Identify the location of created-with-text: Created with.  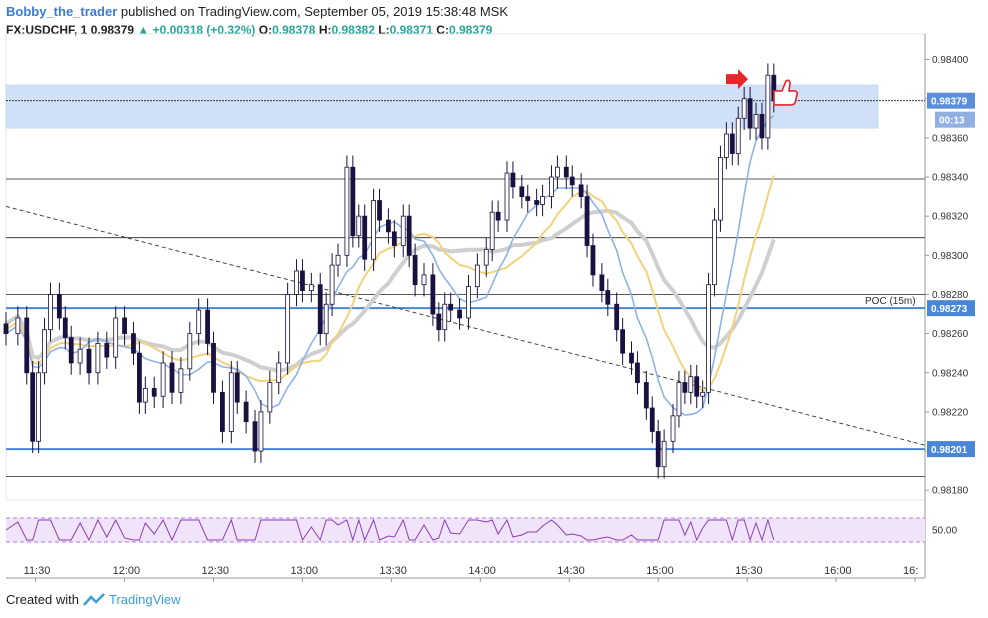
(42, 599).